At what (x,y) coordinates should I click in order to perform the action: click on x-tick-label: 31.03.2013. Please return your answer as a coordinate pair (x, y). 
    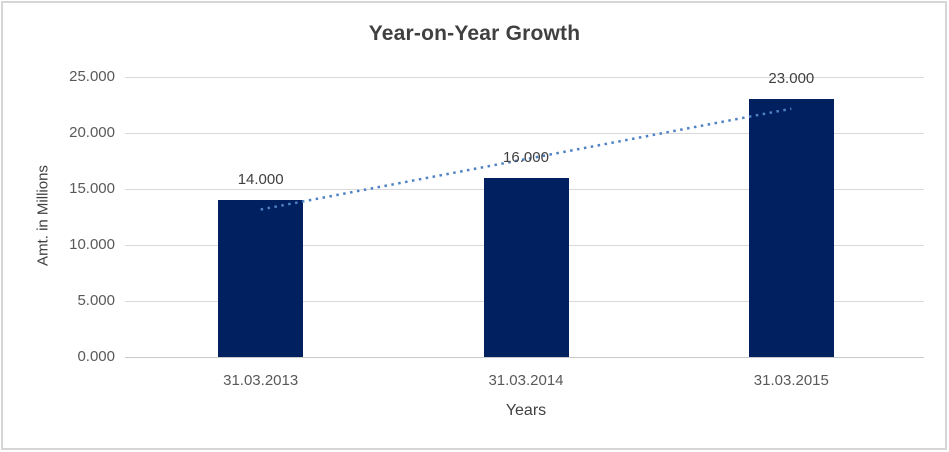
    Looking at the image, I should click on (261, 380).